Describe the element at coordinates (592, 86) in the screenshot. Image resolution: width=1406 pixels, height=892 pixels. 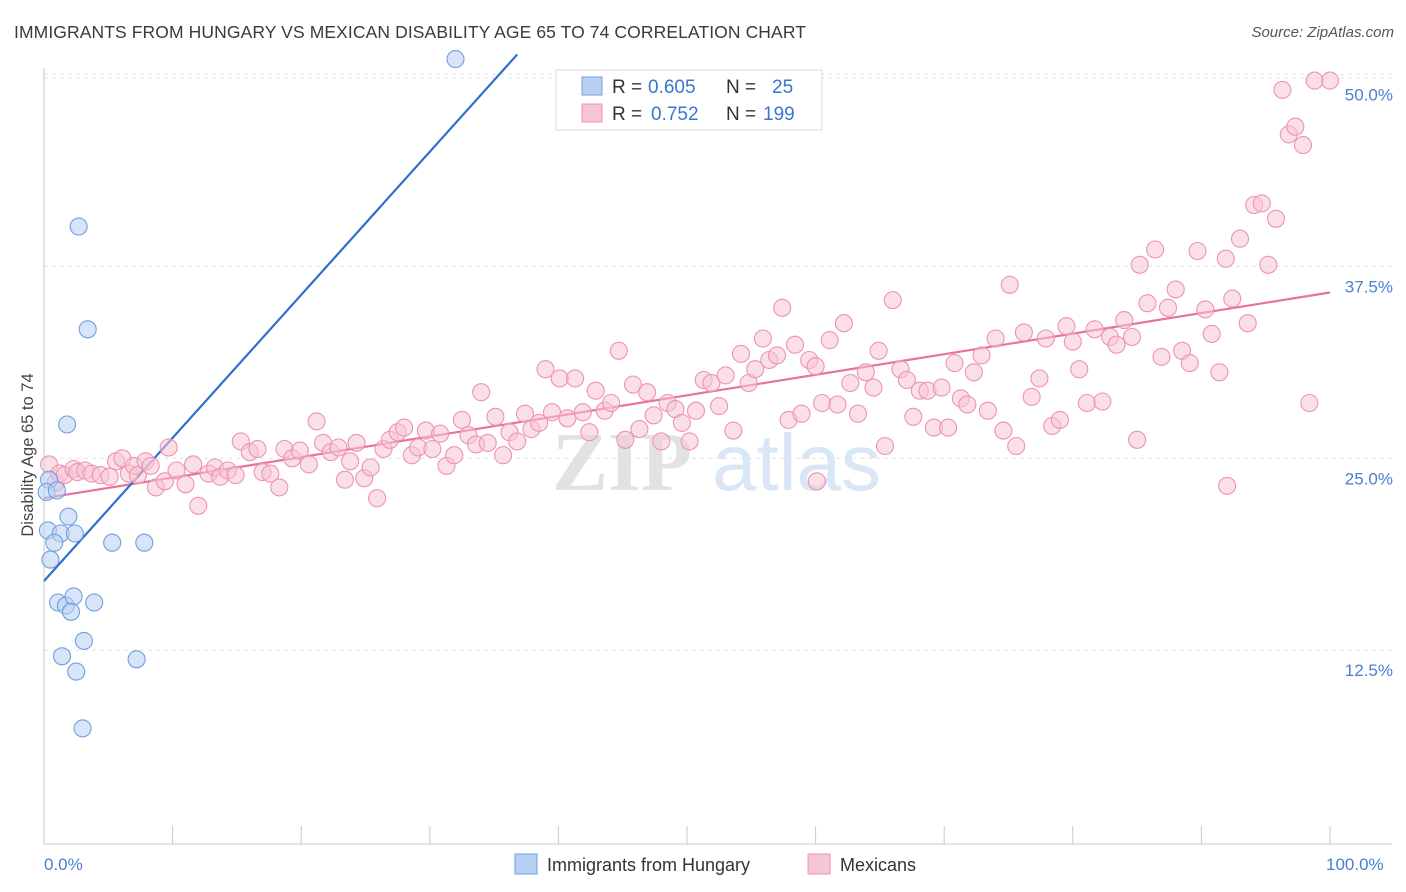
I see `stats-legend-swatch-hungary` at that location.